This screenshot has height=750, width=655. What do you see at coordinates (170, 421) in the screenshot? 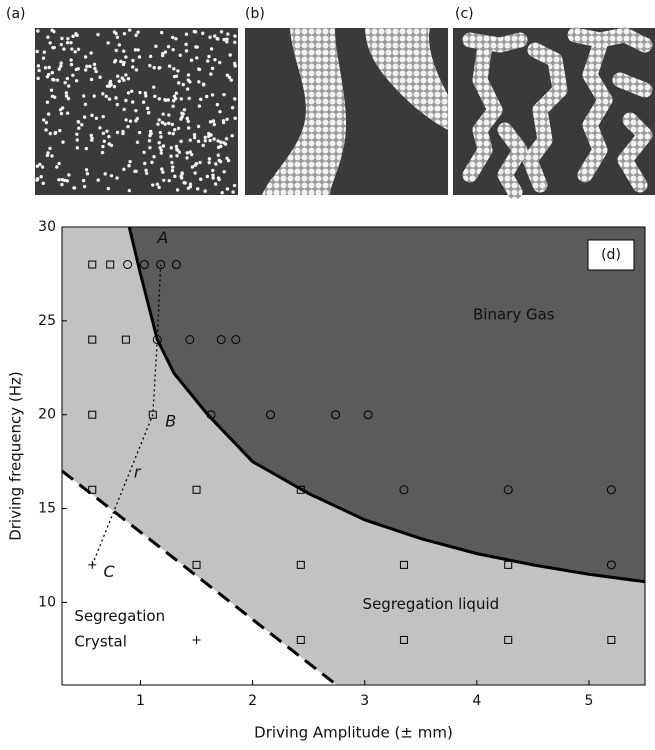
I see `annotation: B` at bounding box center [170, 421].